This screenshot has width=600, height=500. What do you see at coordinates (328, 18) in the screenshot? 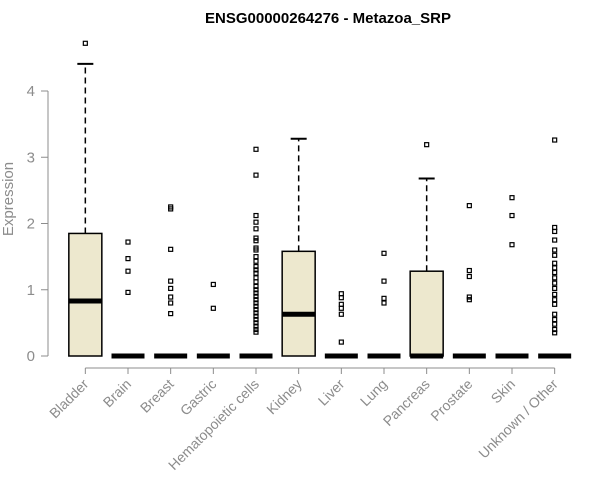
I see `chart-title: ENSG00000264276 - Metazoa_SRP` at bounding box center [328, 18].